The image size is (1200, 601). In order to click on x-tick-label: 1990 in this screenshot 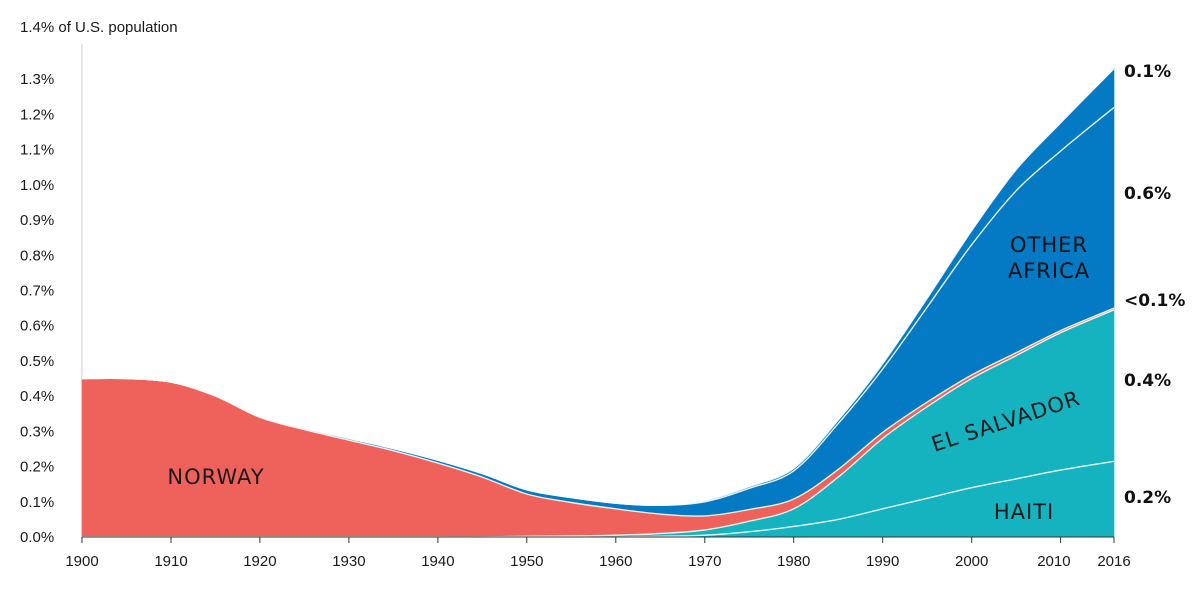, I will do `click(882, 561)`.